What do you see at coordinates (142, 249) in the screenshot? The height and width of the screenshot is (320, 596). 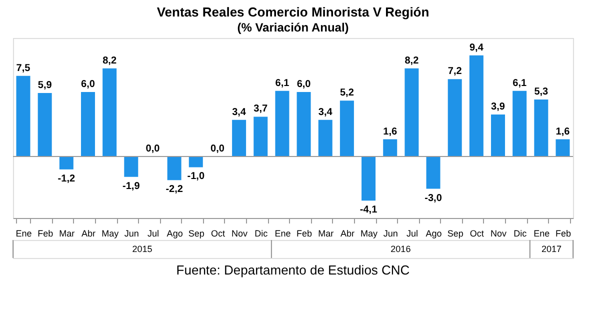 I see `text: 2015` at bounding box center [142, 249].